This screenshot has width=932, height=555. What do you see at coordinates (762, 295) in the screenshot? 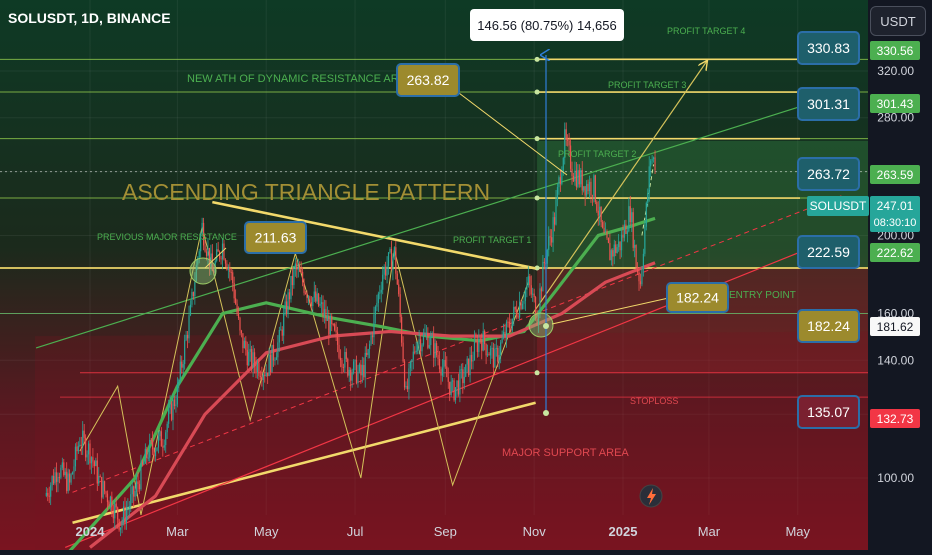
I see `entry-point-note: ENTRY POINT` at bounding box center [762, 295].